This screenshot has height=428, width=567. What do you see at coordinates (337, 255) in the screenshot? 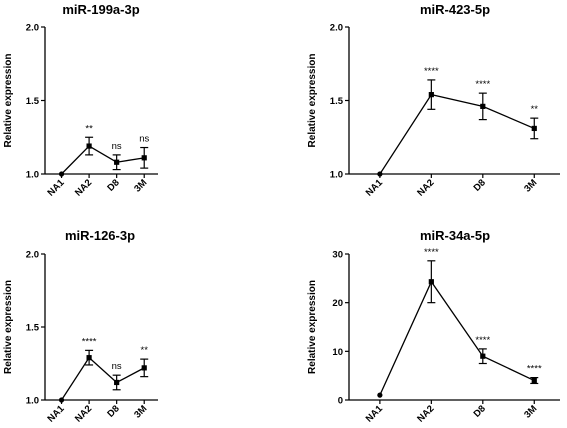
I see `y-tick-label: 30` at bounding box center [337, 255].